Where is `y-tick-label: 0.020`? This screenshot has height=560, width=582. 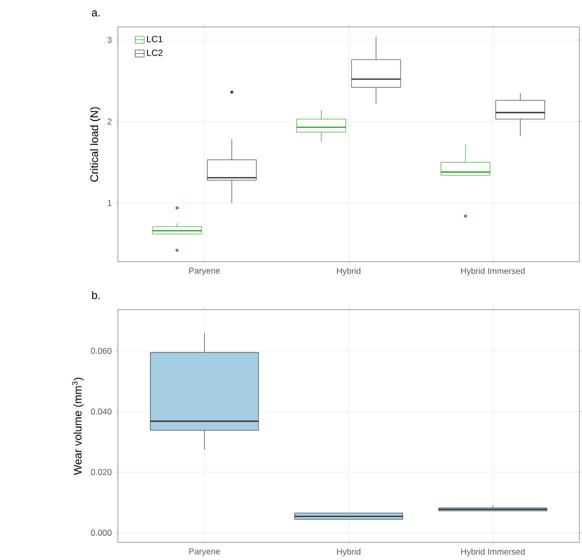
y-tick-label: 0.020 is located at coordinates (101, 471).